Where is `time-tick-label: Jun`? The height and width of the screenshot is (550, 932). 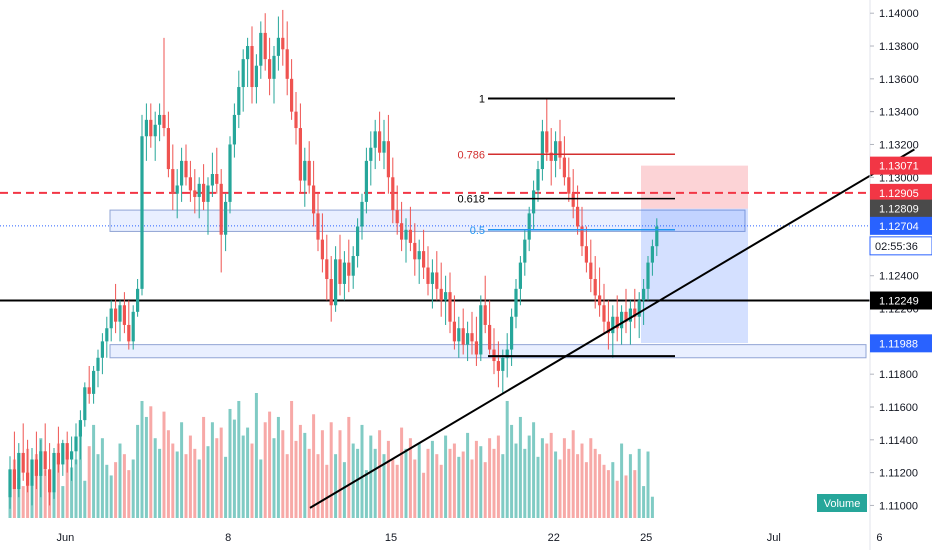
time-tick-label: Jun is located at coordinates (66, 538).